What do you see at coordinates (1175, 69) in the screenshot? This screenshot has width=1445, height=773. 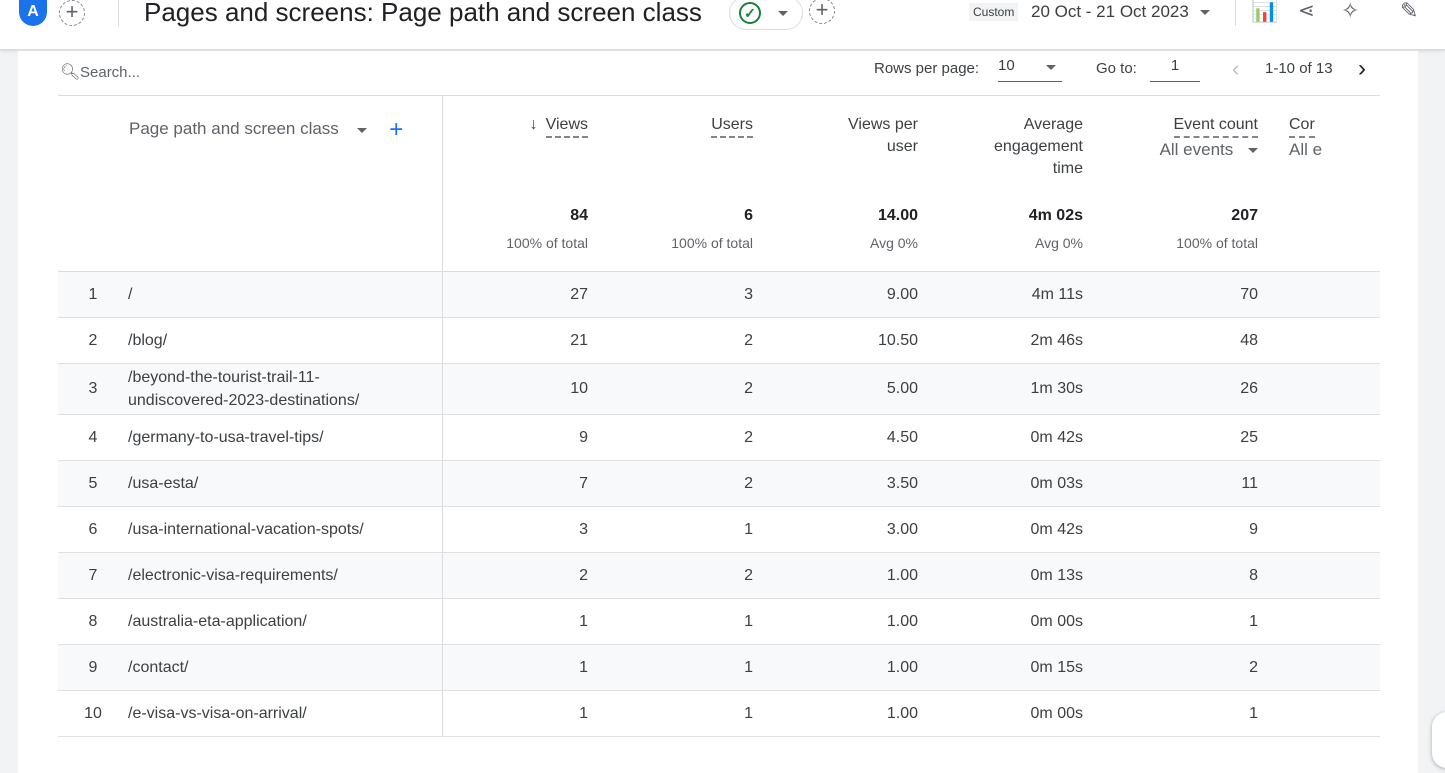 I see `goto-input: 1` at bounding box center [1175, 69].